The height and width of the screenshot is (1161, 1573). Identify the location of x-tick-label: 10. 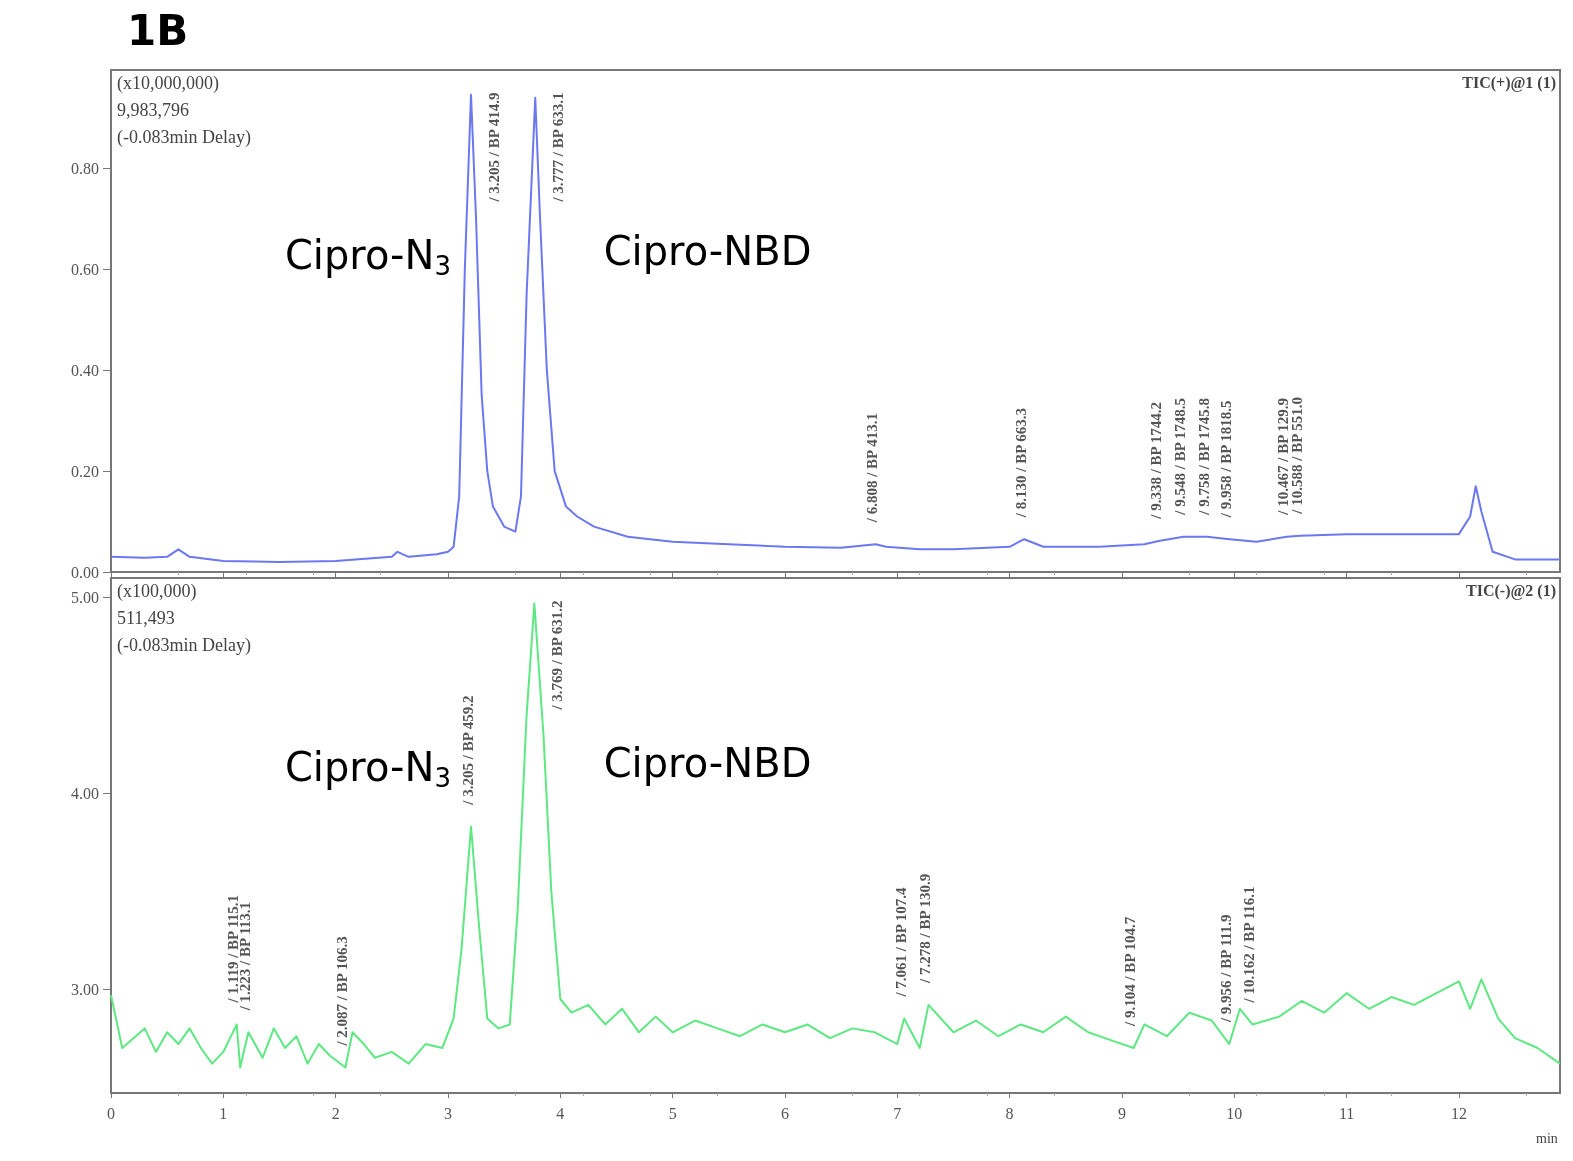
(1234, 1113).